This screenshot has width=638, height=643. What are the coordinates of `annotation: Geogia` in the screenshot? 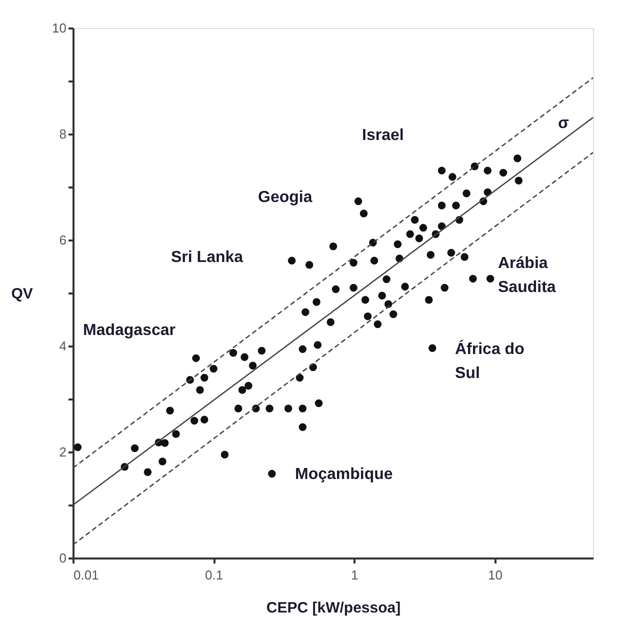 It's located at (285, 197).